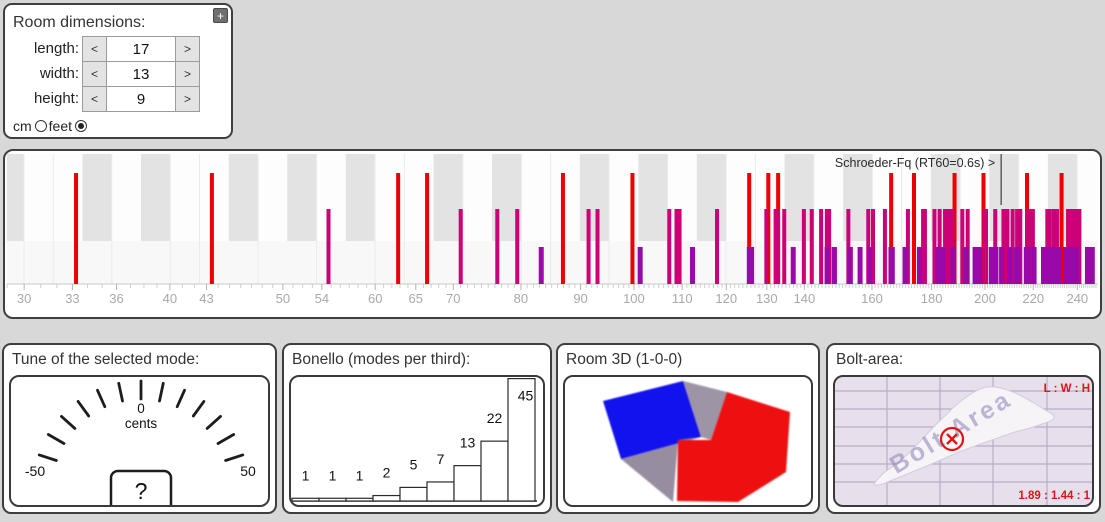  Describe the element at coordinates (141, 99) in the screenshot. I see `height-input` at that location.